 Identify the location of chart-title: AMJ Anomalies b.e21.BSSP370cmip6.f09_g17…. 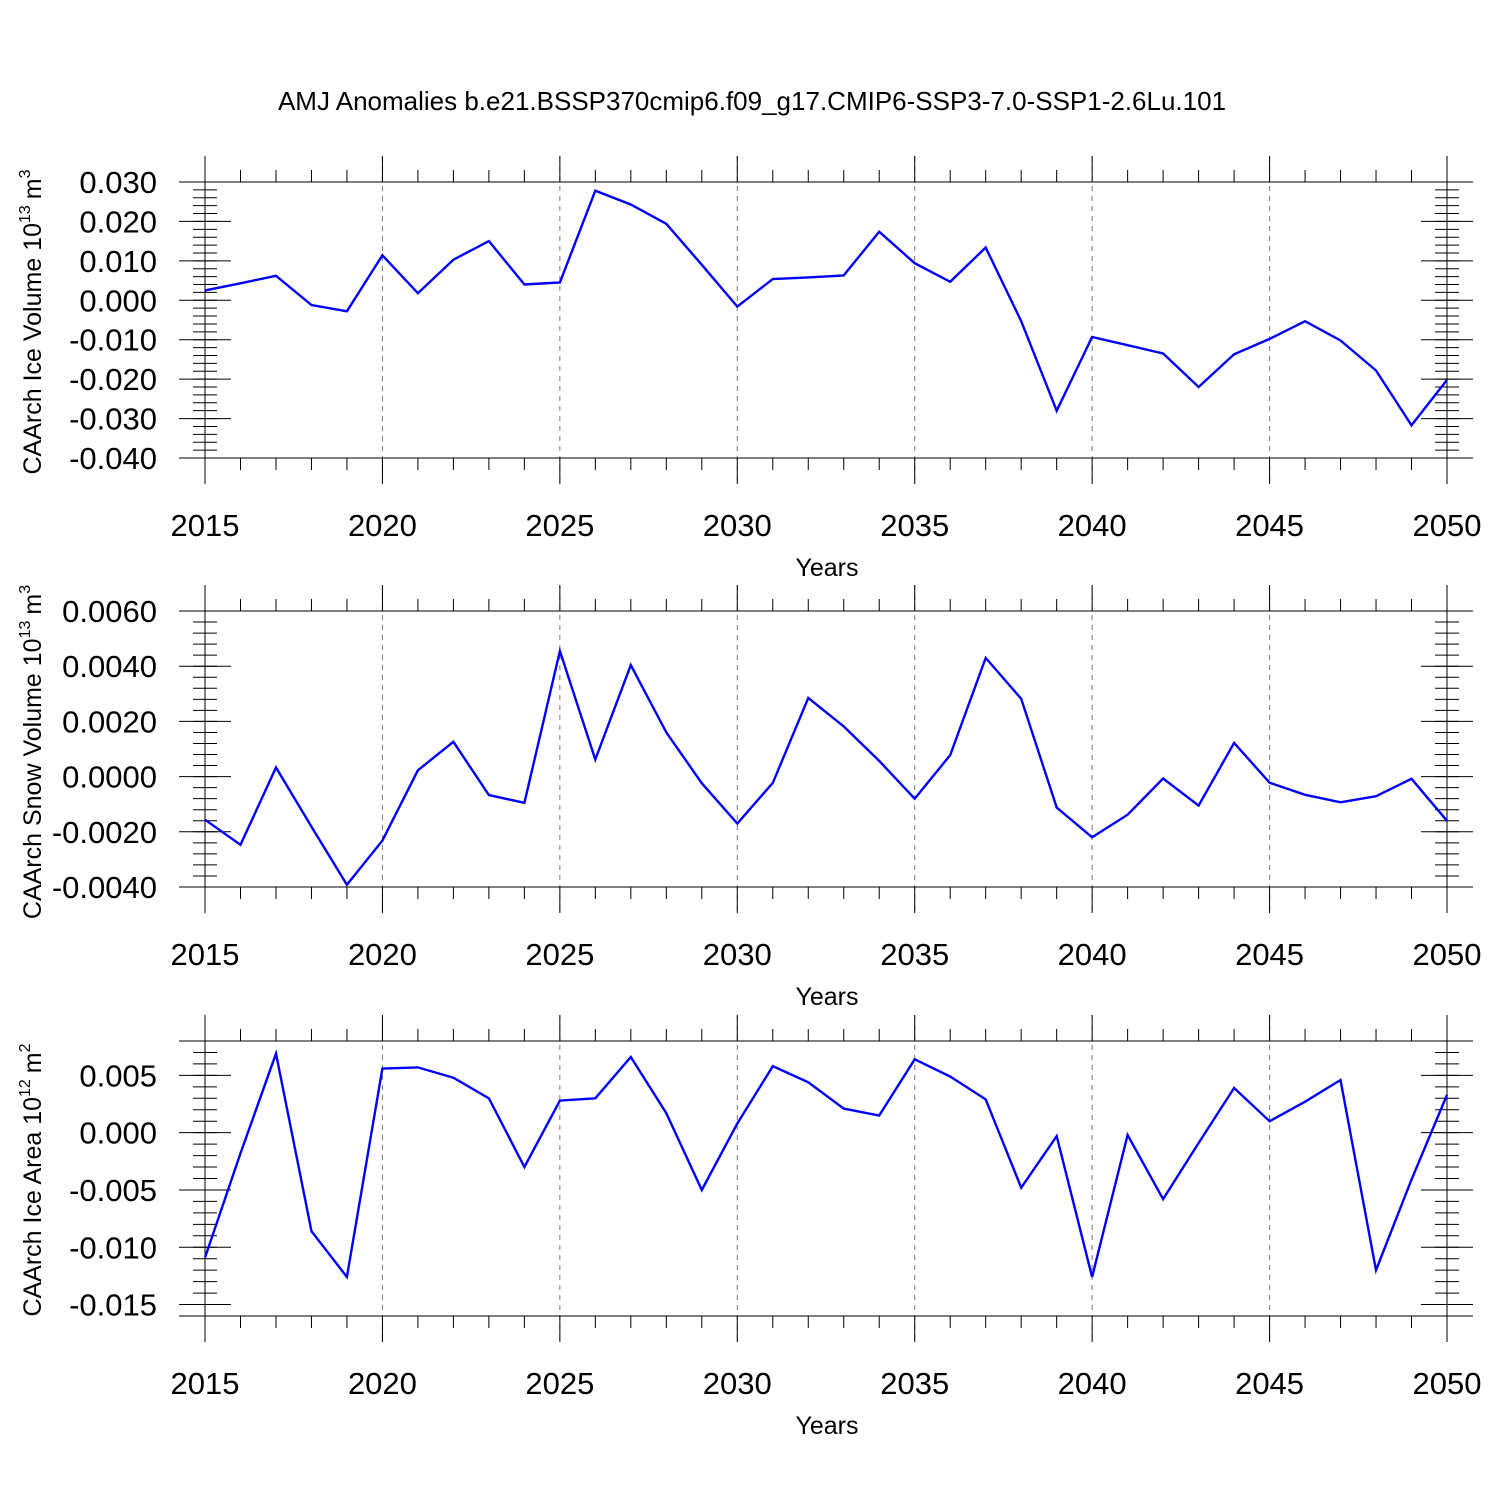
(752, 101).